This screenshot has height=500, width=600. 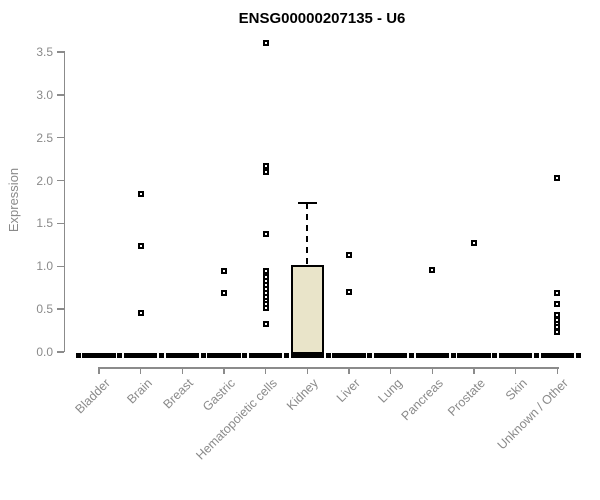 I want to click on y-tick-label: 3.0, so click(x=44, y=94).